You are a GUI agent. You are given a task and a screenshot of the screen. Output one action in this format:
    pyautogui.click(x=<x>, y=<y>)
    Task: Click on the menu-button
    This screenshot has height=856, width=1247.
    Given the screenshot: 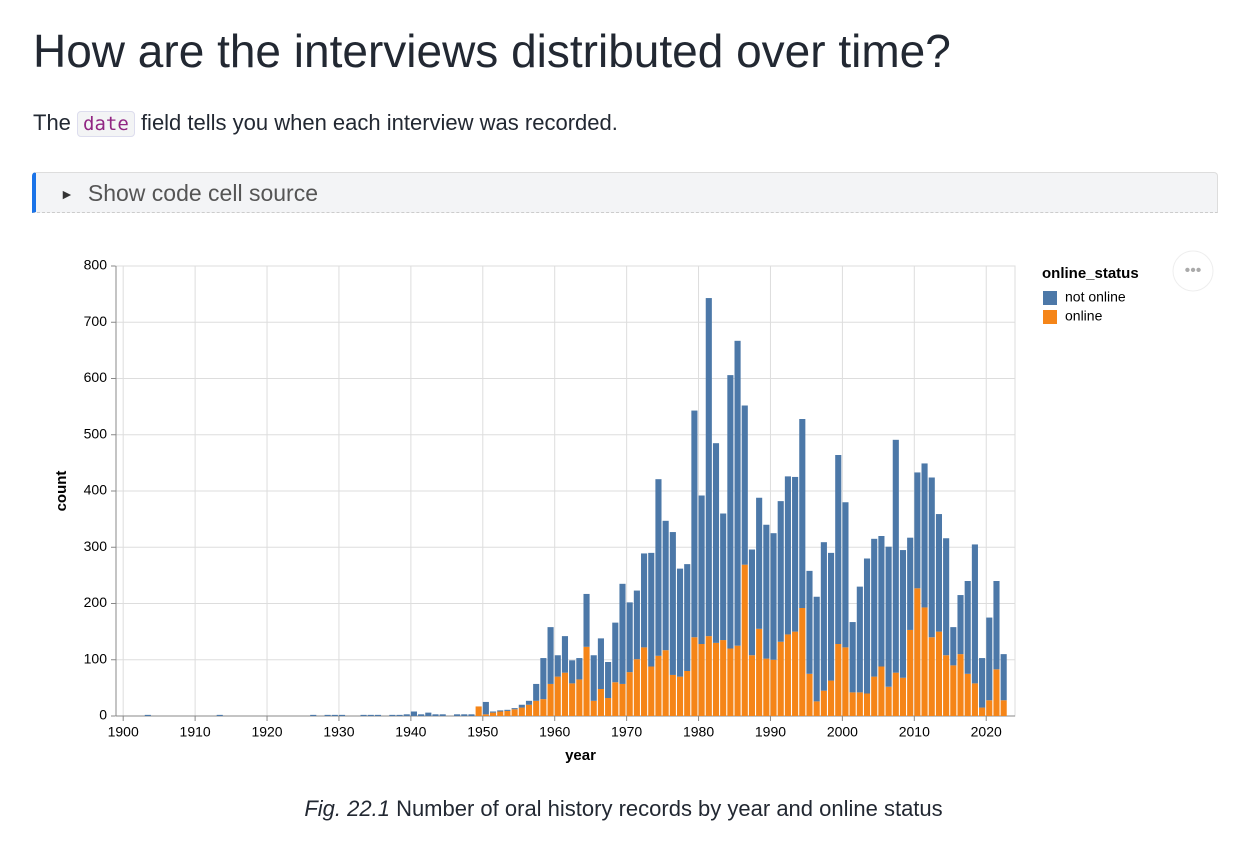 What is the action you would take?
    pyautogui.click(x=1193, y=271)
    